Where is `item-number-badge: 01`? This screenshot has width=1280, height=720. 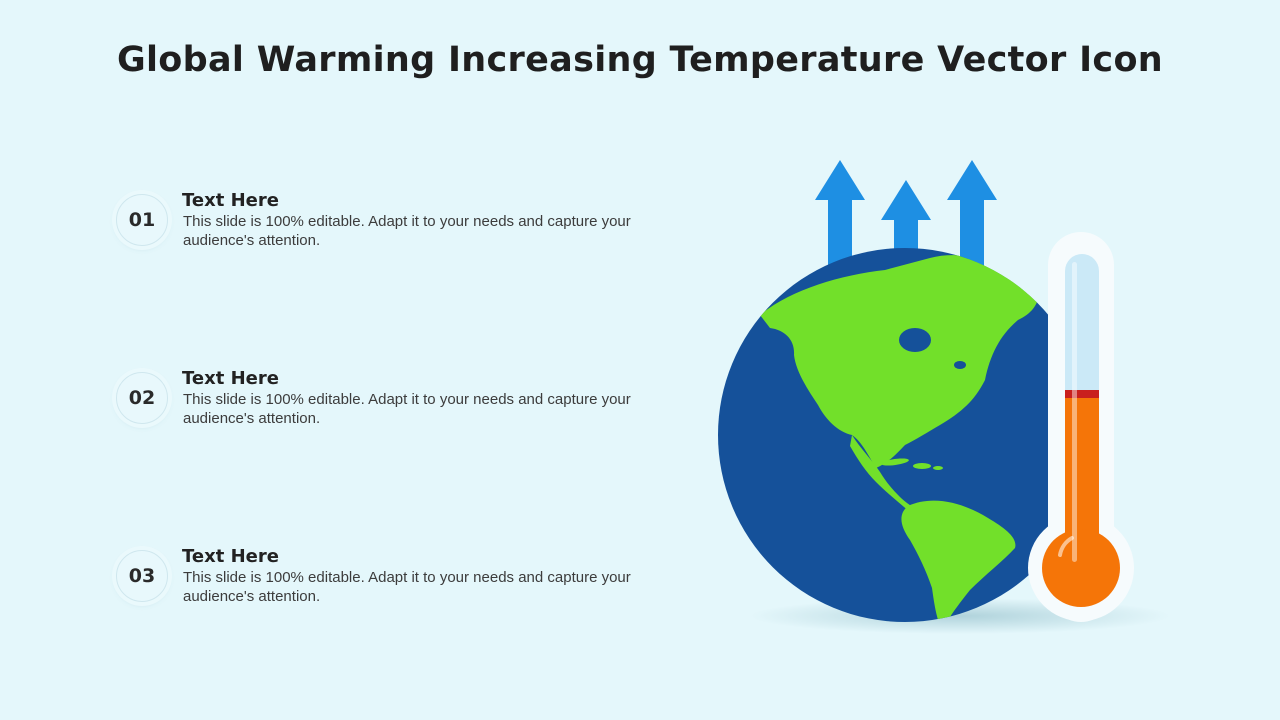 item-number-badge: 01 is located at coordinates (142, 220).